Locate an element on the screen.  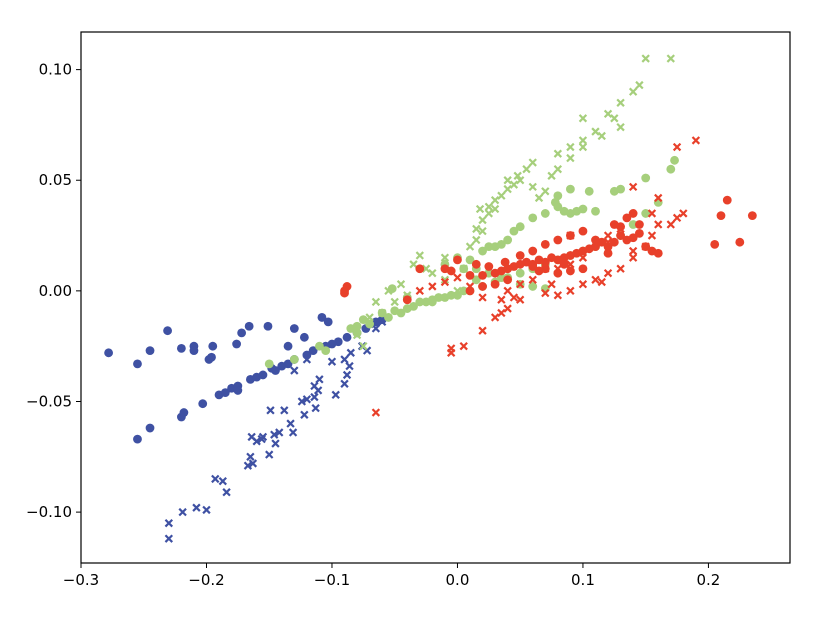
x-tick-label: 0.1 is located at coordinates (583, 580).